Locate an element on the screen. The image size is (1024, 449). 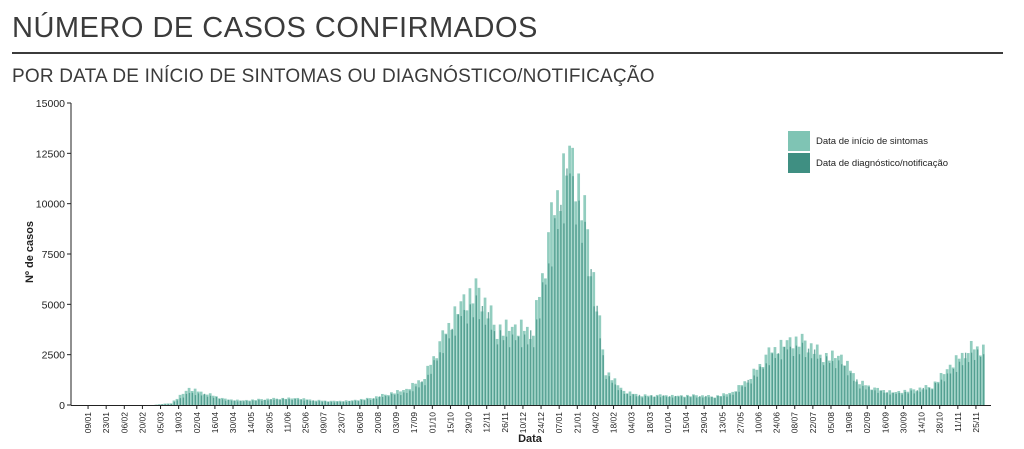
x-tick-label: 24/06 is located at coordinates (777, 423).